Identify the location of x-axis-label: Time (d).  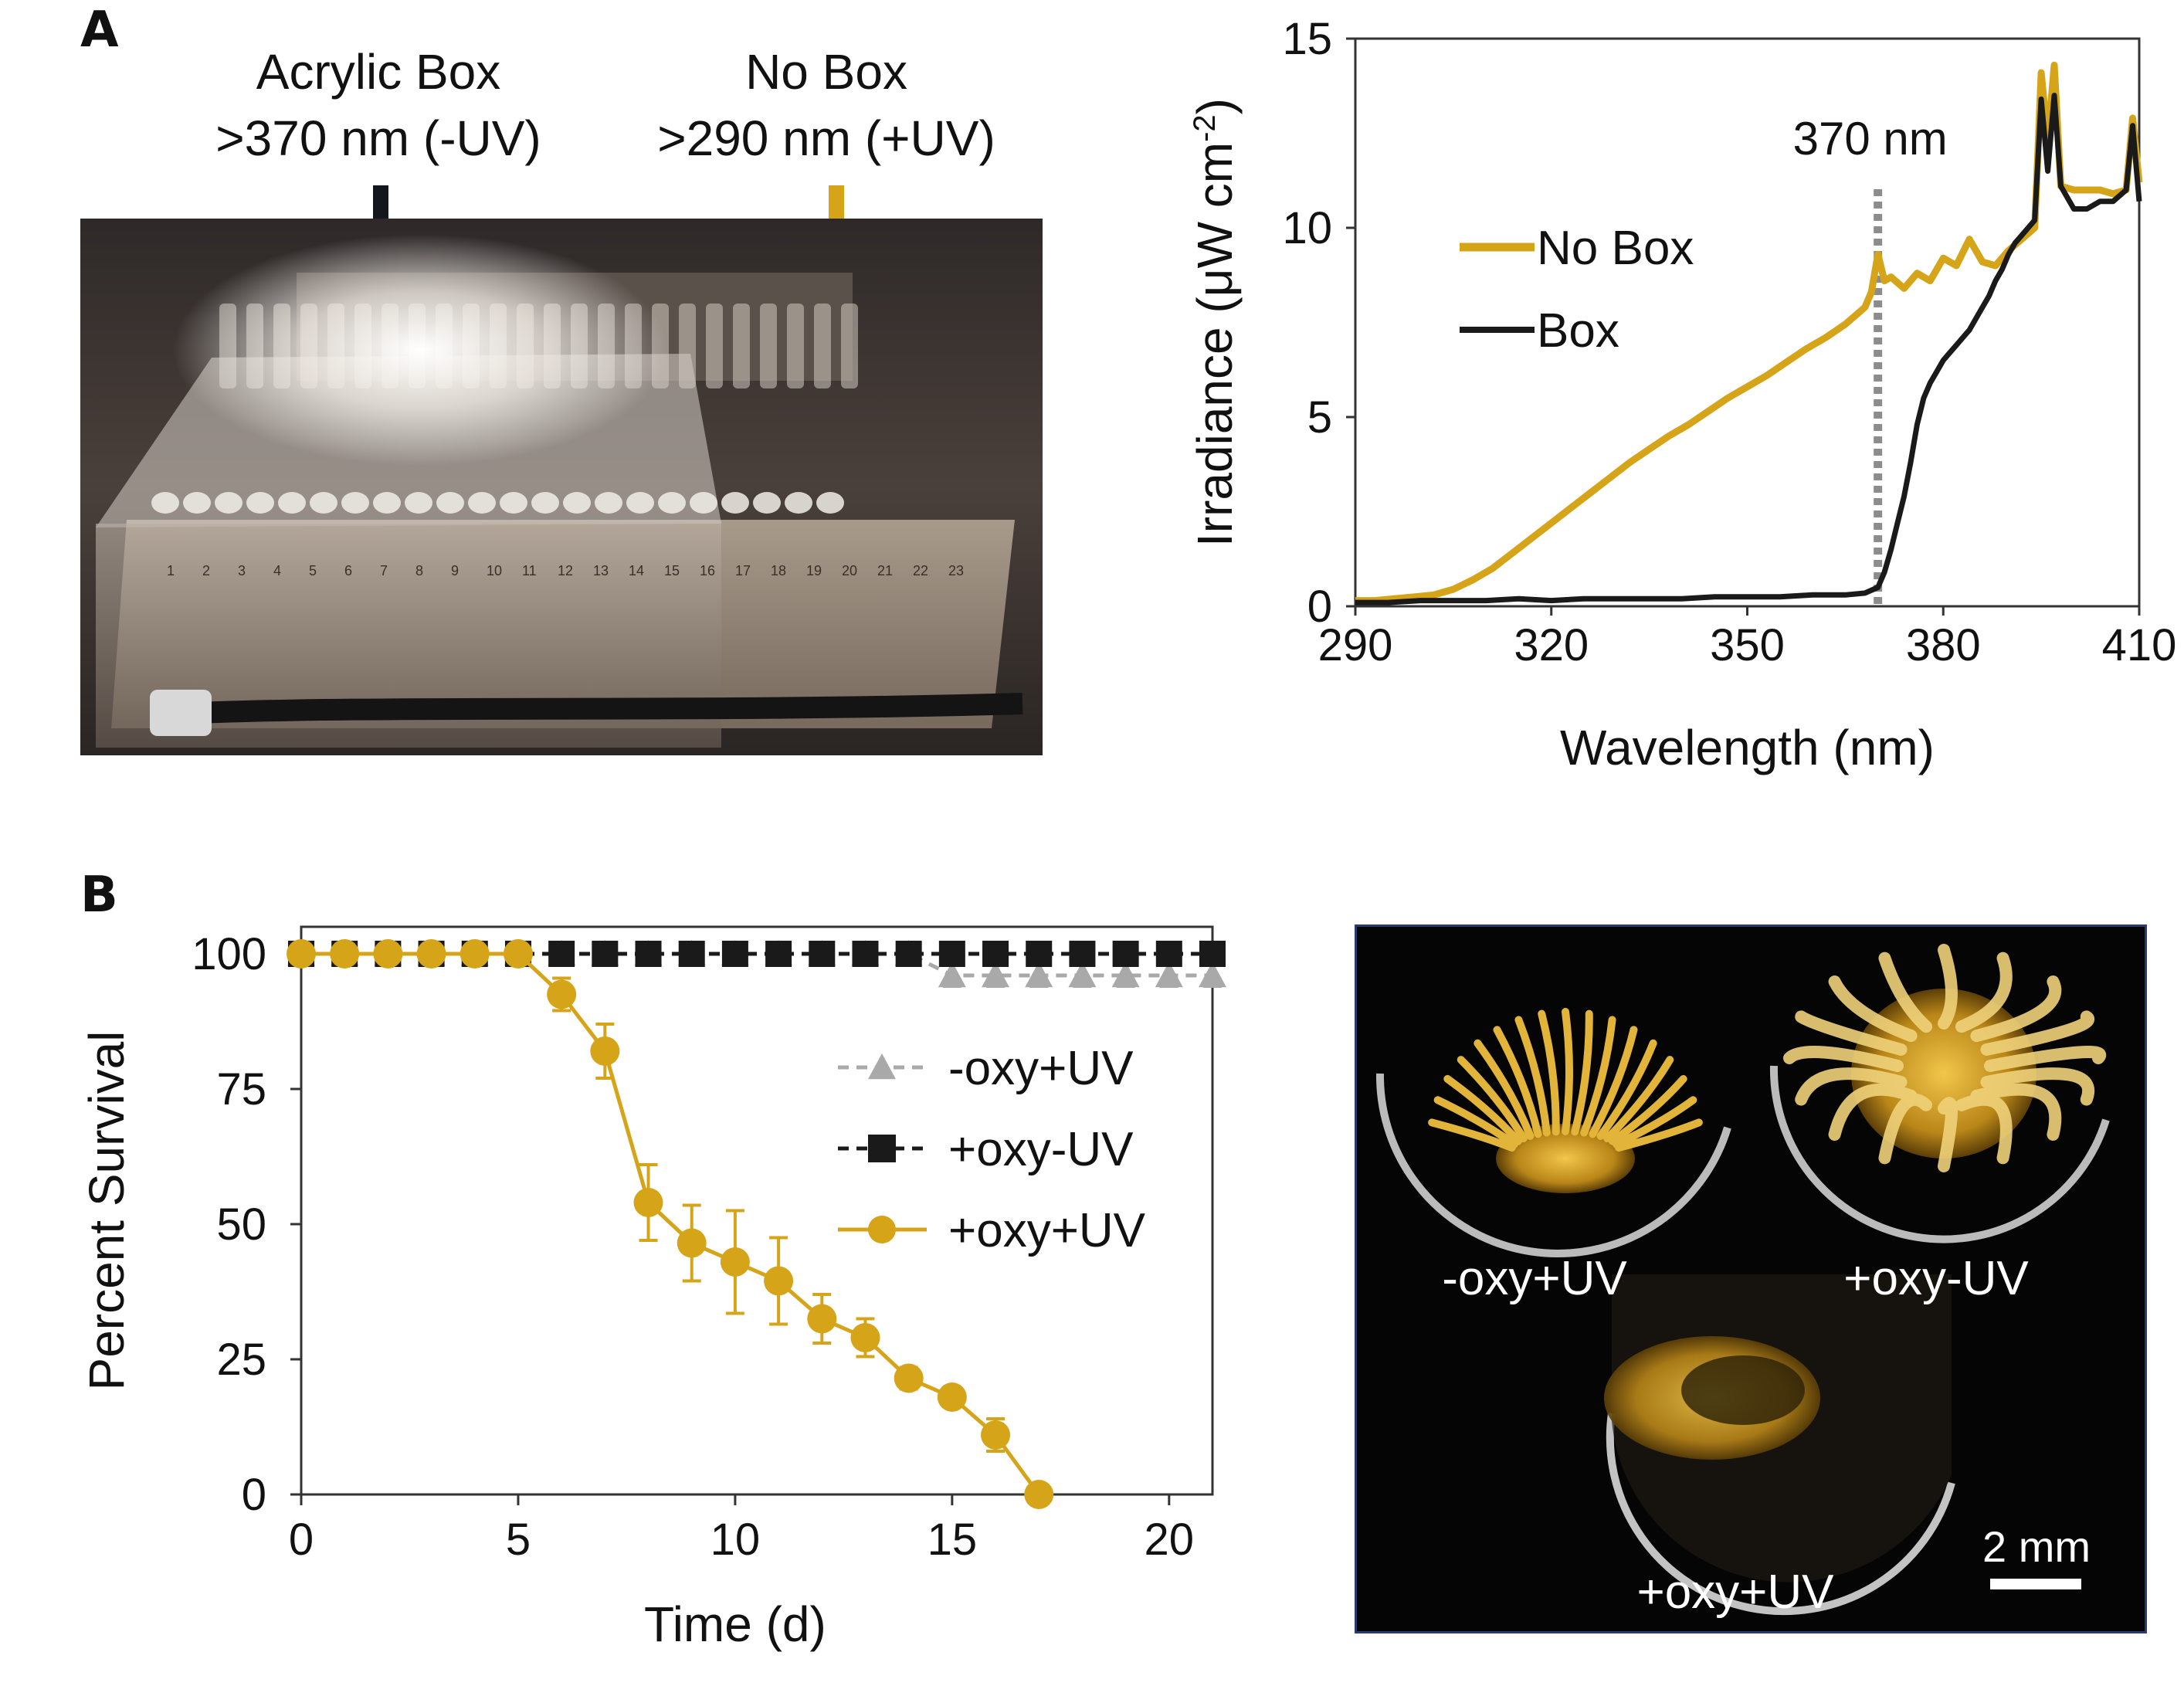
(735, 1624).